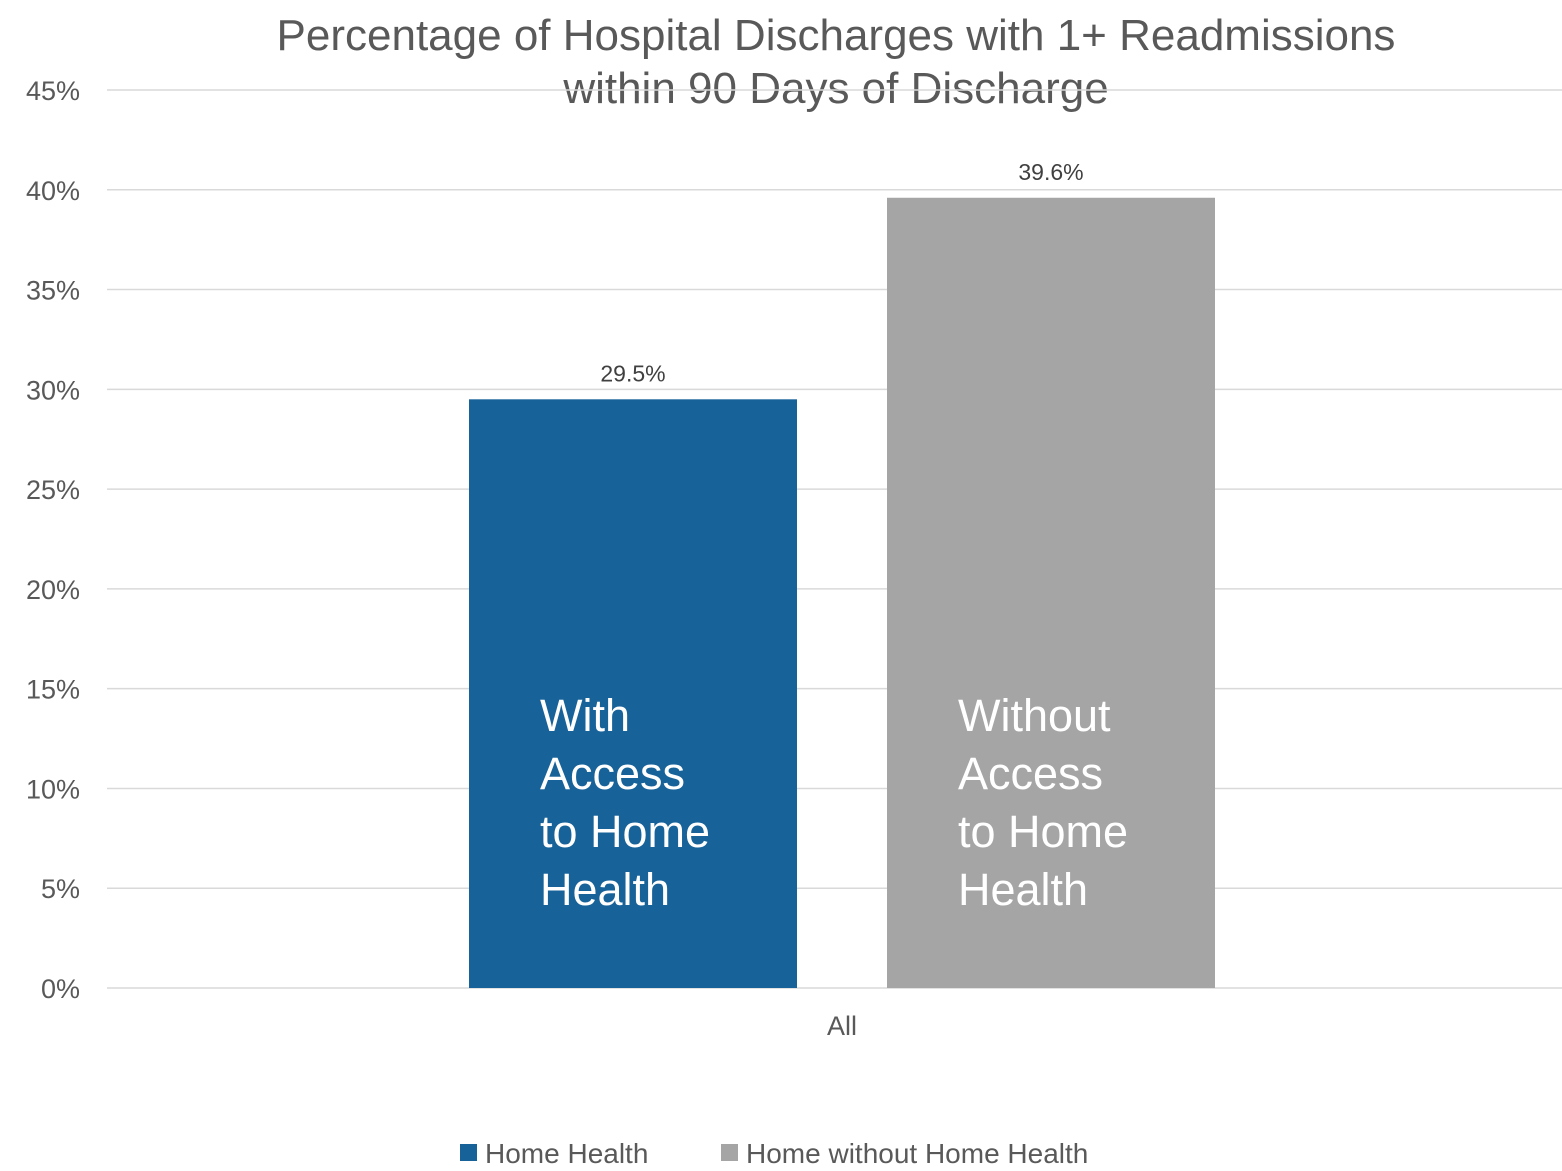  What do you see at coordinates (566, 1152) in the screenshot?
I see `legend-label: Home Health` at bounding box center [566, 1152].